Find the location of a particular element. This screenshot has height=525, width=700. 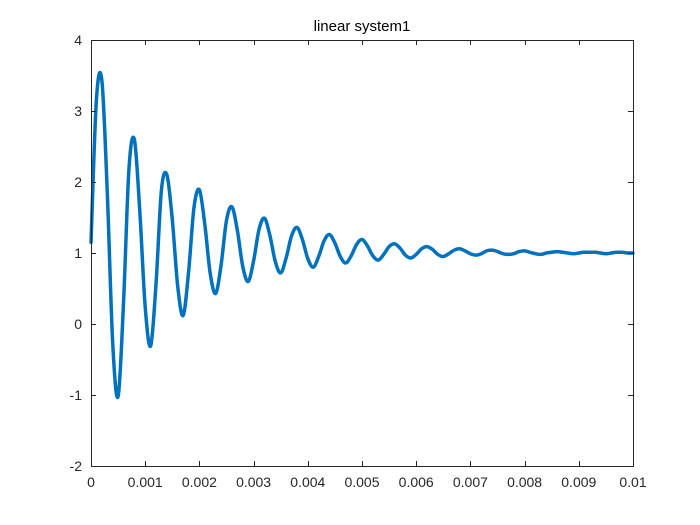

y-tick-label: -2 is located at coordinates (76, 466).